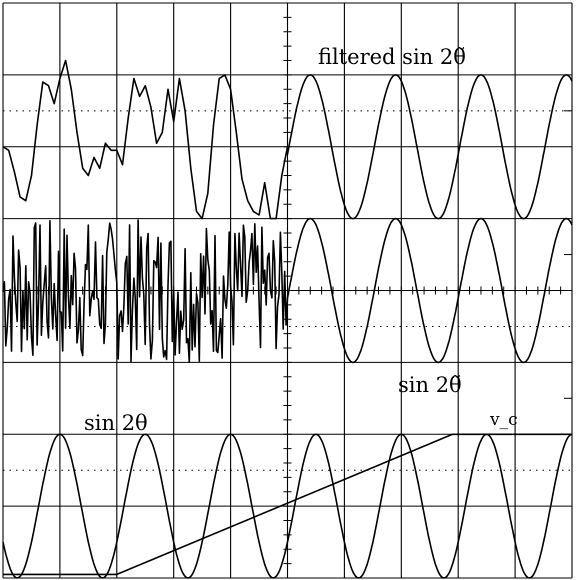 The image size is (578, 580). What do you see at coordinates (430, 385) in the screenshot?
I see `label-estimated: sin 2θ̃` at bounding box center [430, 385].